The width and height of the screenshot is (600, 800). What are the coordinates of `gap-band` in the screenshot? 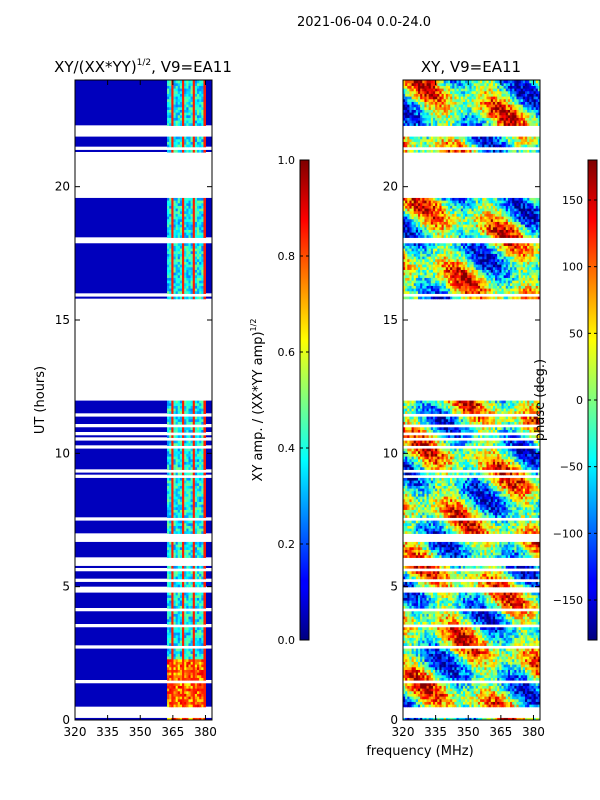 It's located at (143, 154).